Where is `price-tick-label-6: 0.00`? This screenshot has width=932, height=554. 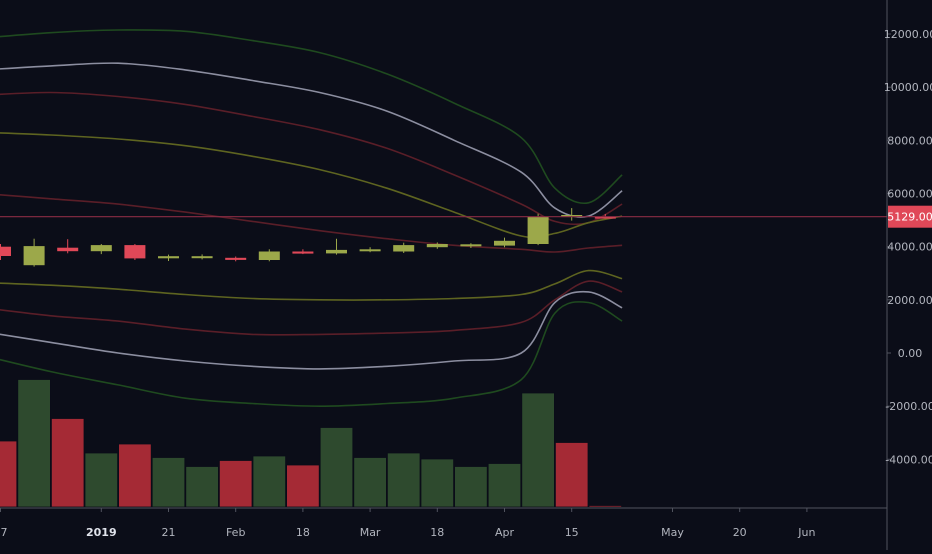
price-tick-label-6: 0.00 is located at coordinates (910, 353).